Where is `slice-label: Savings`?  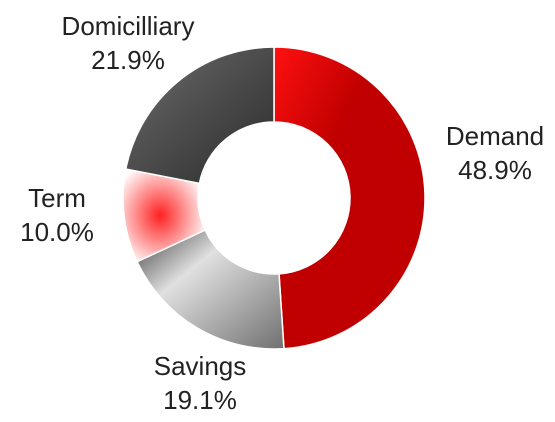
slice-label: Savings is located at coordinates (200, 366).